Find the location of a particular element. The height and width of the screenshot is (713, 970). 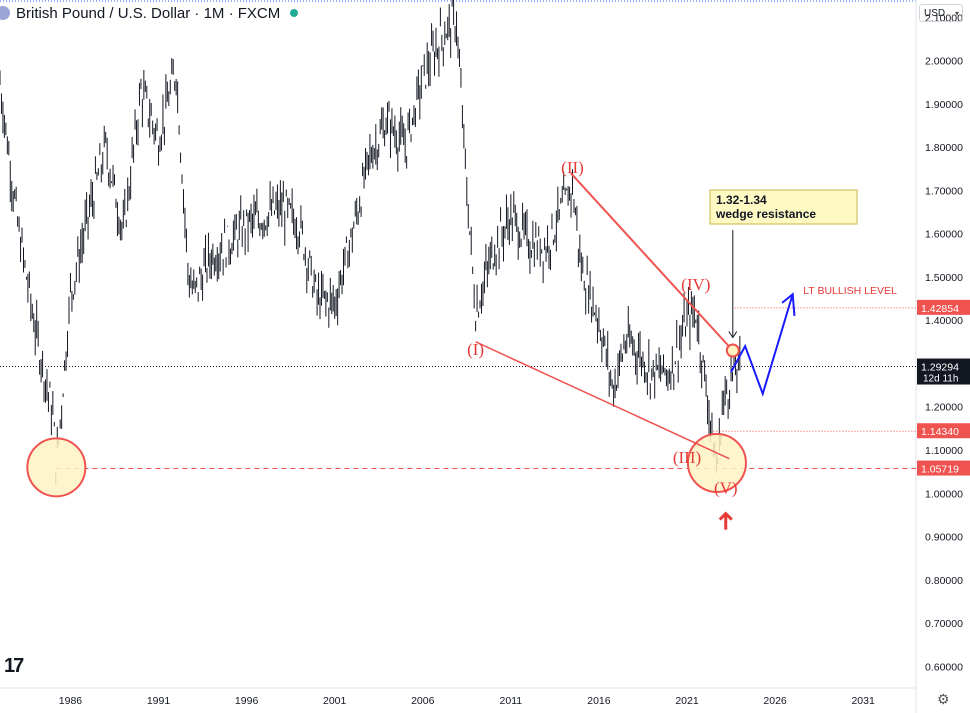

y-tick-label: 1.50000 is located at coordinates (944, 278).